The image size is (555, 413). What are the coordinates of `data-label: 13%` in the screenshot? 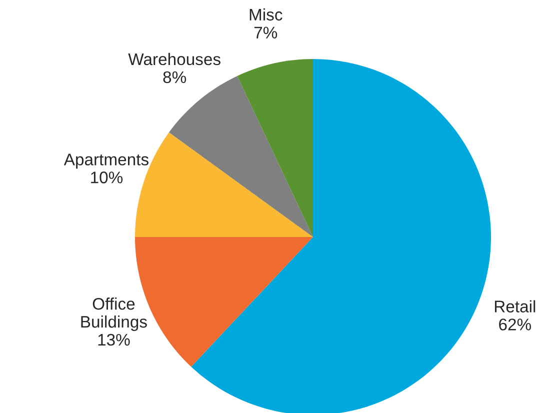 It's located at (114, 340).